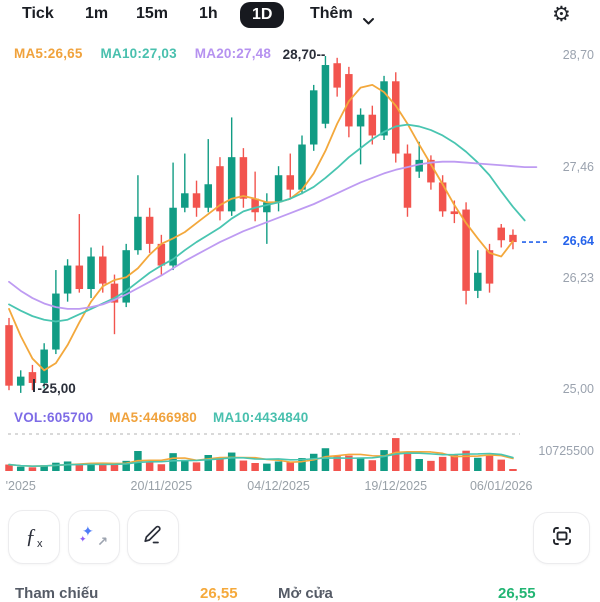  I want to click on legend-ma20: MA20:27,48, so click(233, 53).